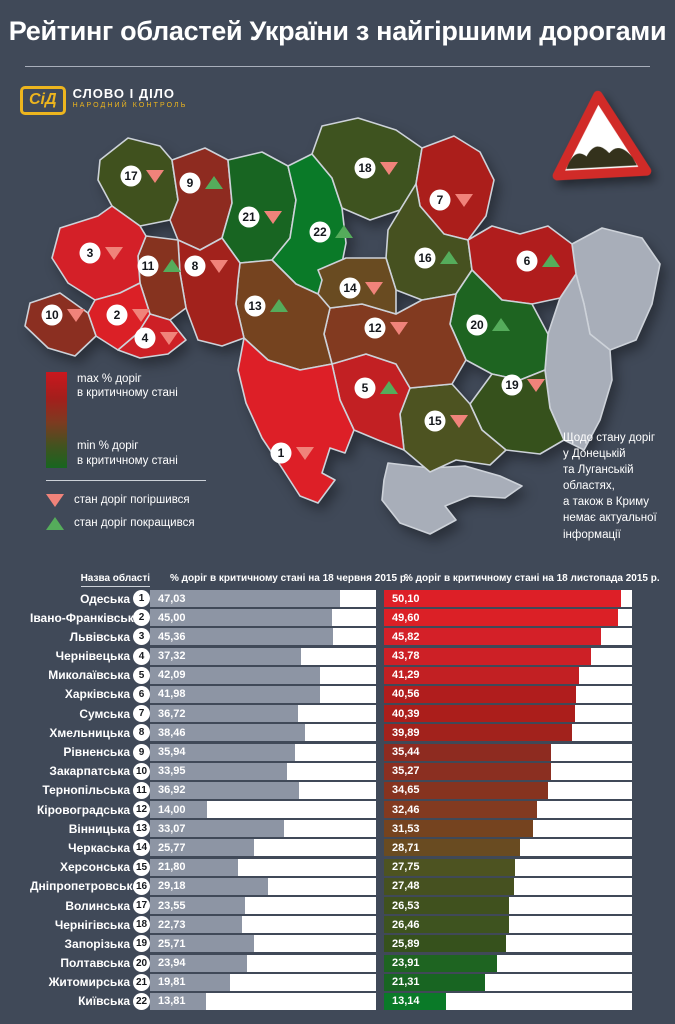 Image resolution: width=675 pixels, height=1024 pixels. What do you see at coordinates (406, 636) in the screenshot?
I see `november-value: 45,82` at bounding box center [406, 636].